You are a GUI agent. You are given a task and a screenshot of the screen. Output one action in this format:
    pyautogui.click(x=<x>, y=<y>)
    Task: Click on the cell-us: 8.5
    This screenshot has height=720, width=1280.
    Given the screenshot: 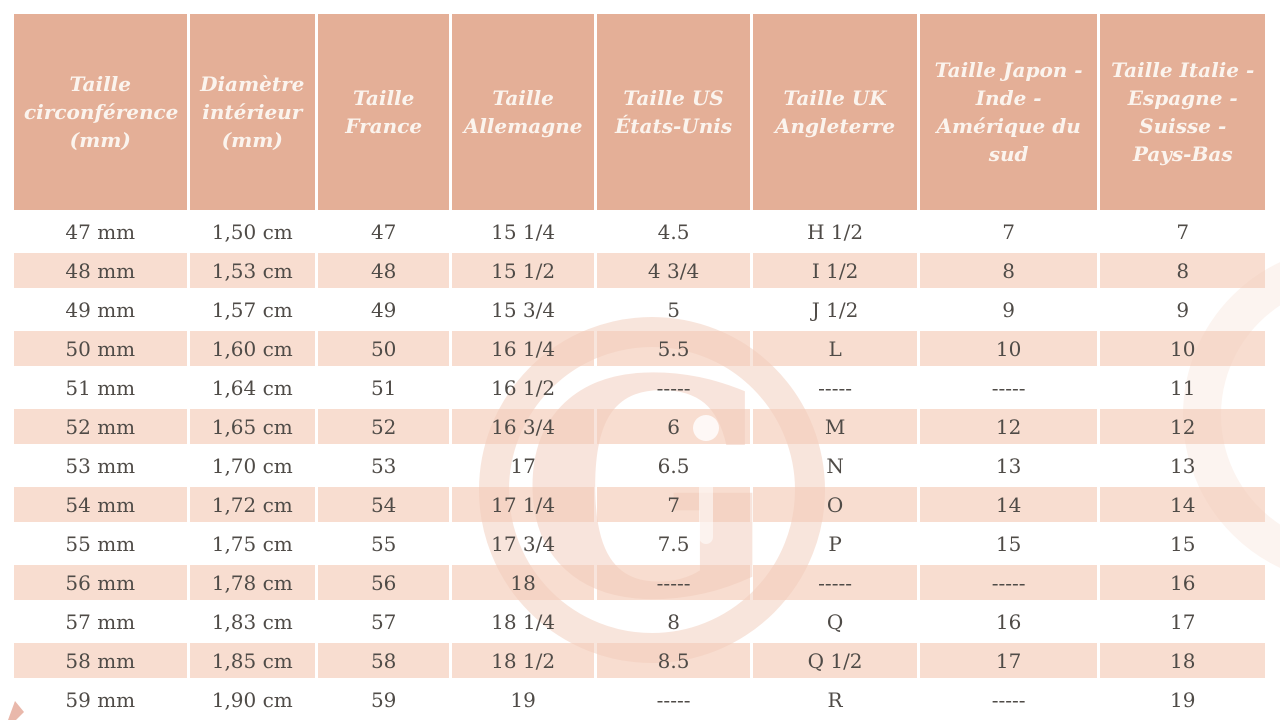 What is the action you would take?
    pyautogui.click(x=673, y=660)
    